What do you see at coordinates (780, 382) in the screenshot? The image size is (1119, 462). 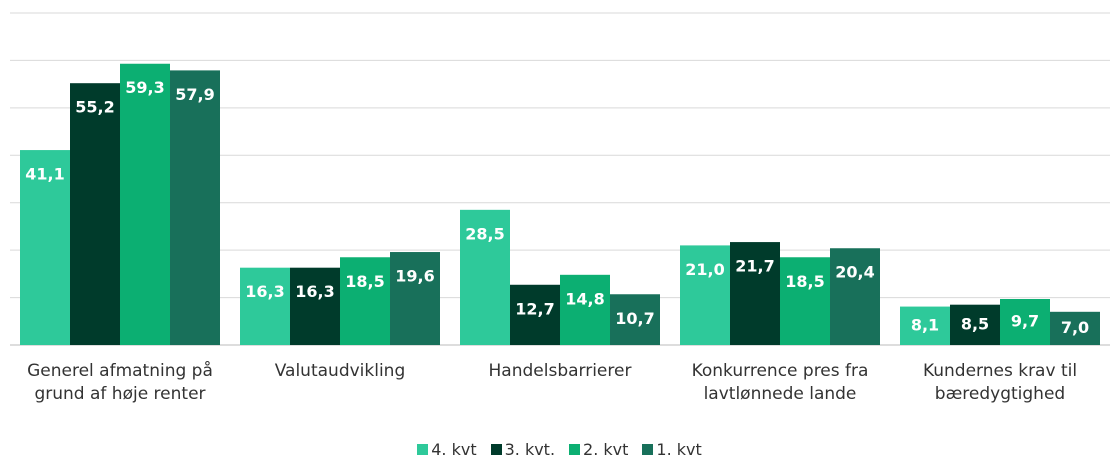 I see `x-tick-label: Konkurrence pres fra lavtlønnede lande` at bounding box center [780, 382].